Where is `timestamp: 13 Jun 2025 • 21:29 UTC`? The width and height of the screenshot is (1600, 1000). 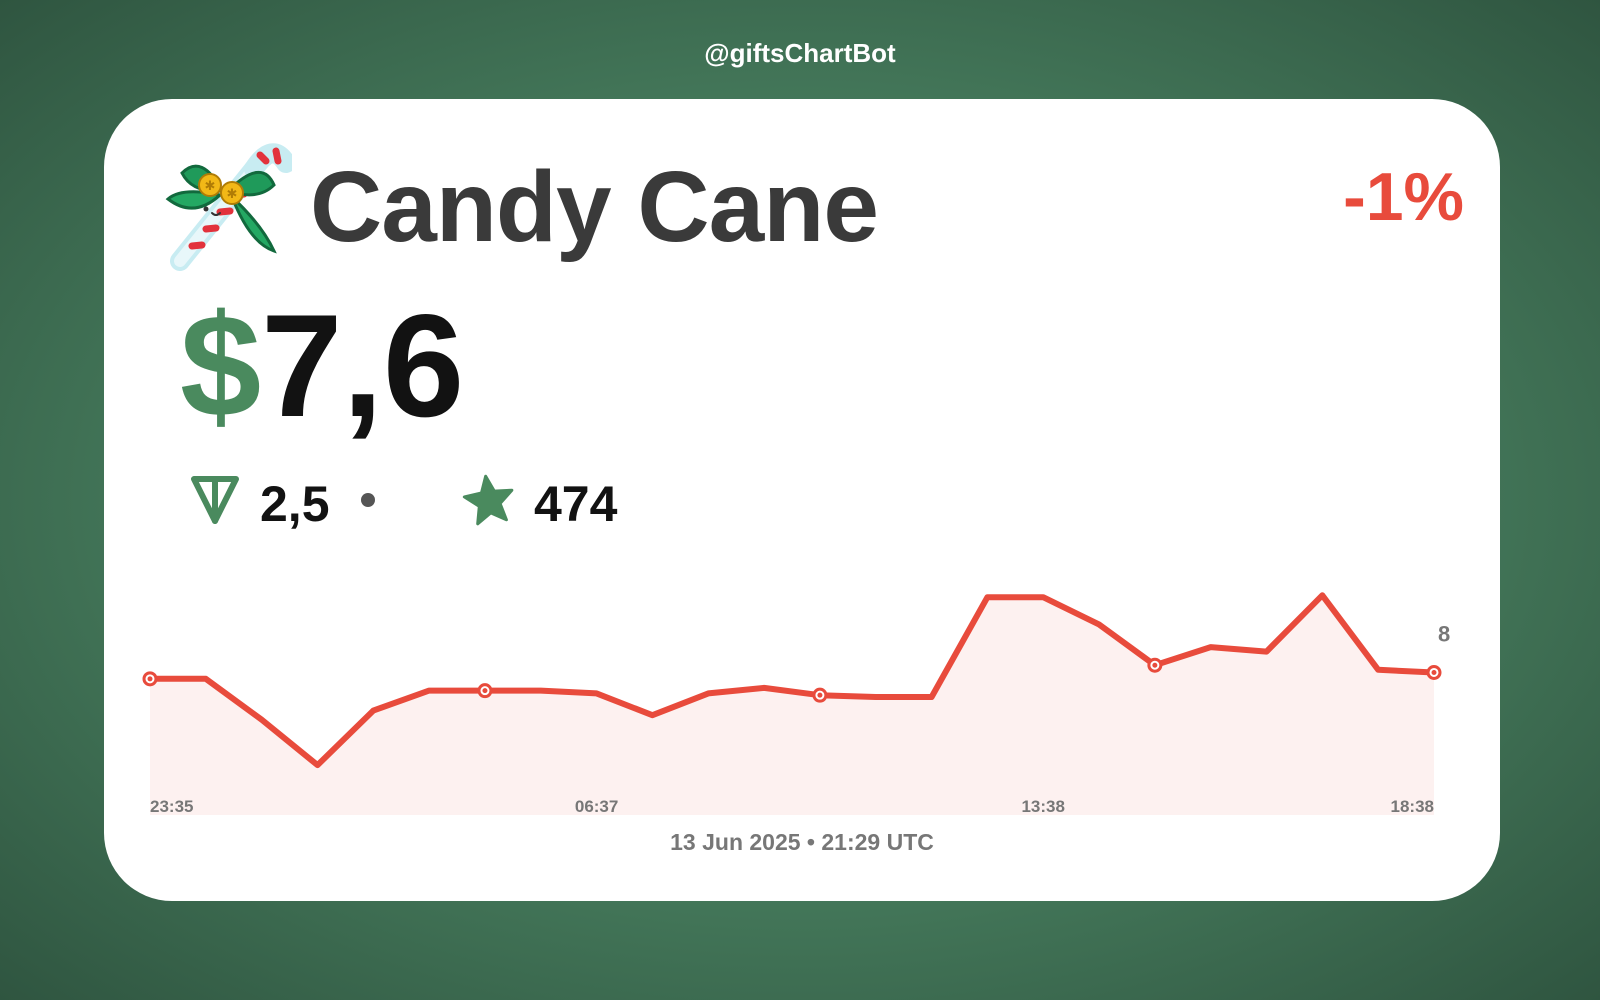
timestamp: 13 Jun 2025 • 21:29 UTC is located at coordinates (802, 842).